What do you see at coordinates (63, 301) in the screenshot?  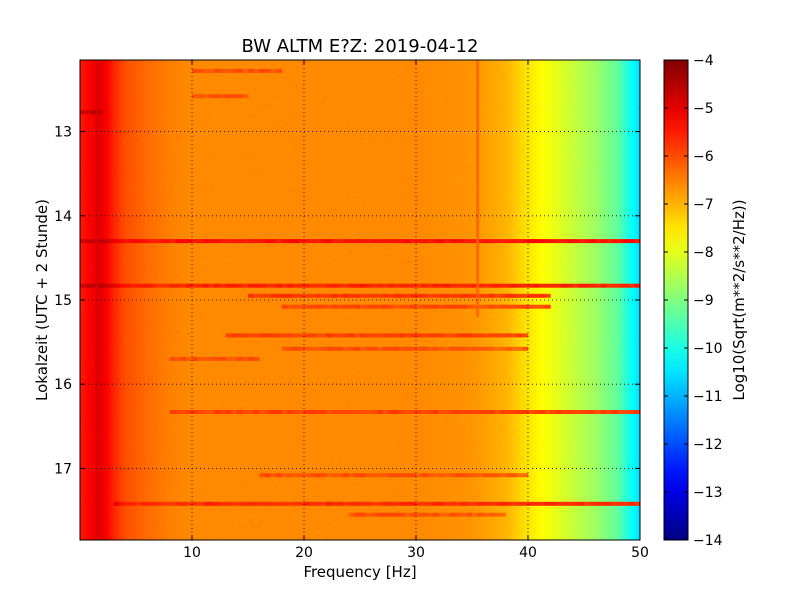 I see `y-tick-label: 15` at bounding box center [63, 301].